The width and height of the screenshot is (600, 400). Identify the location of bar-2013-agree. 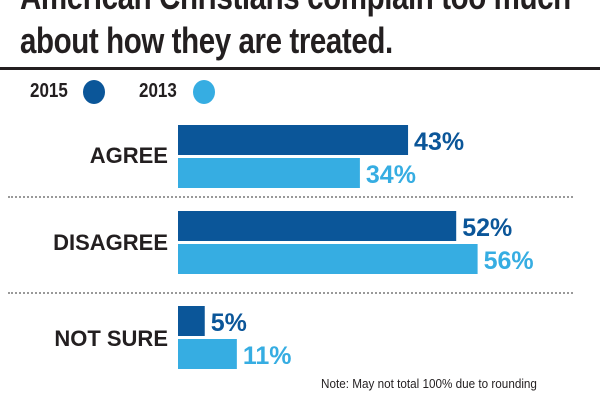
(269, 173).